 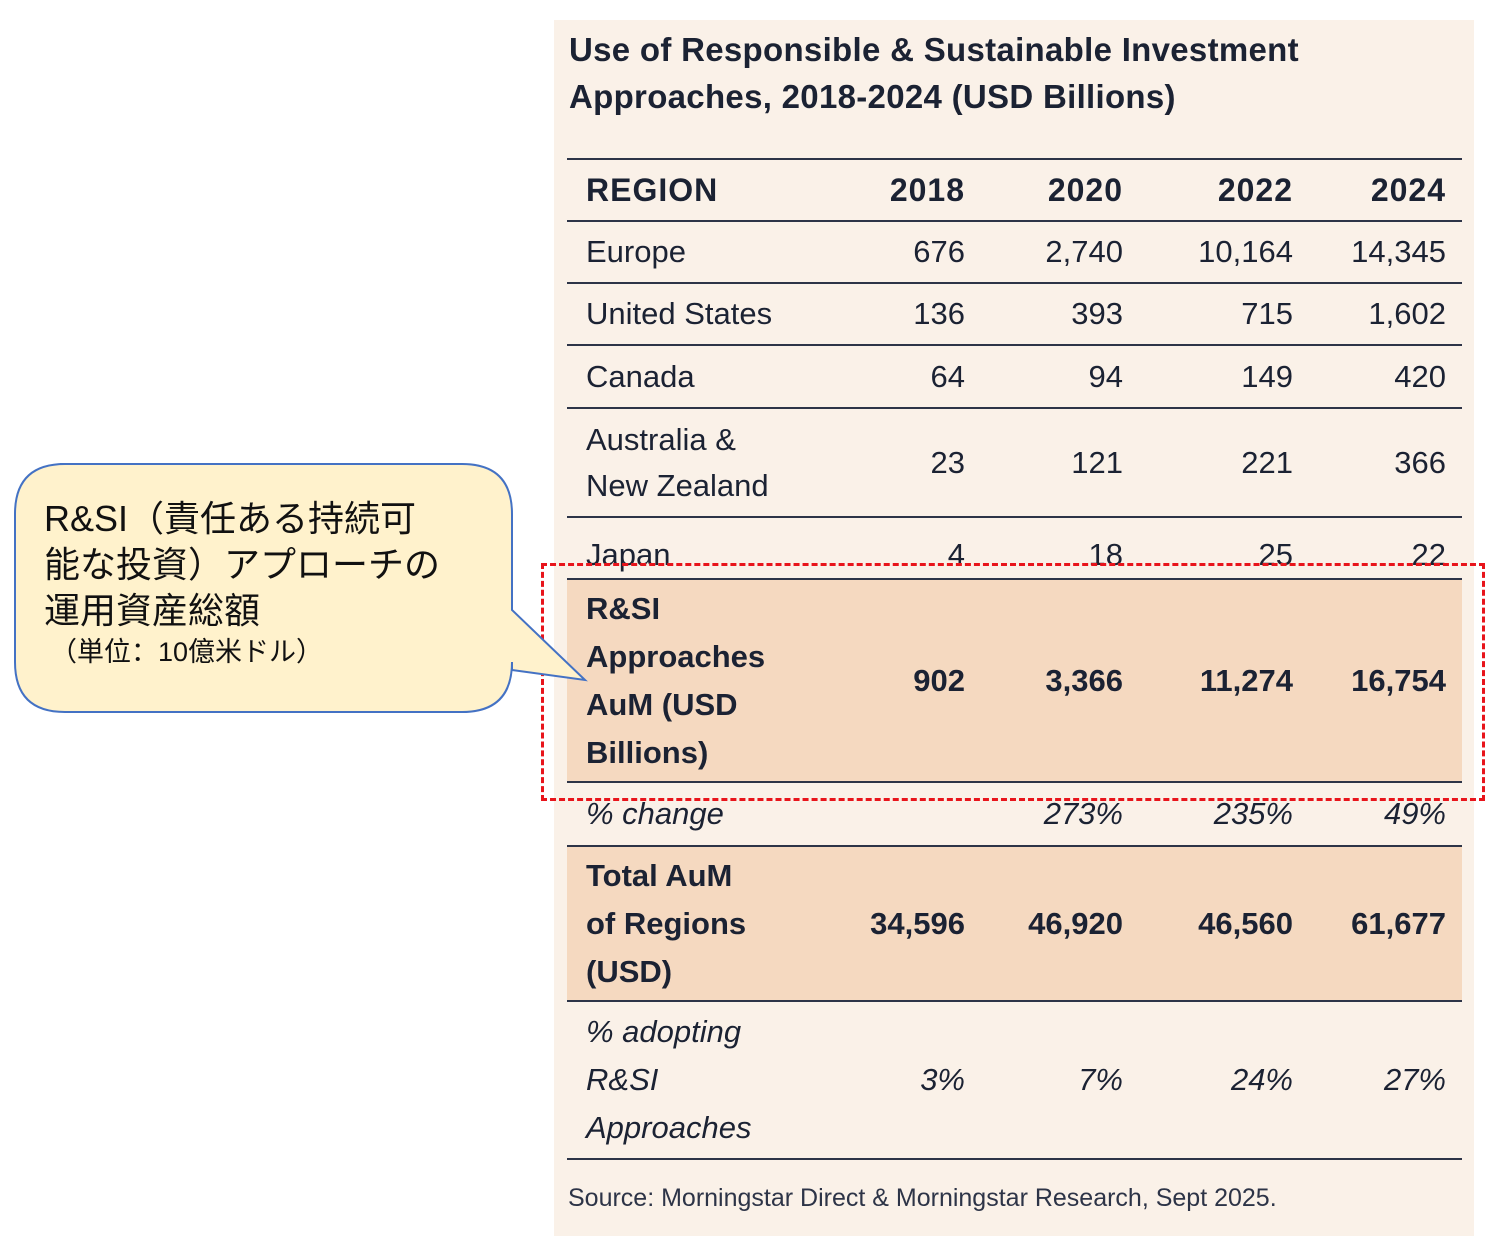 What do you see at coordinates (939, 680) in the screenshot?
I see `cell: 902` at bounding box center [939, 680].